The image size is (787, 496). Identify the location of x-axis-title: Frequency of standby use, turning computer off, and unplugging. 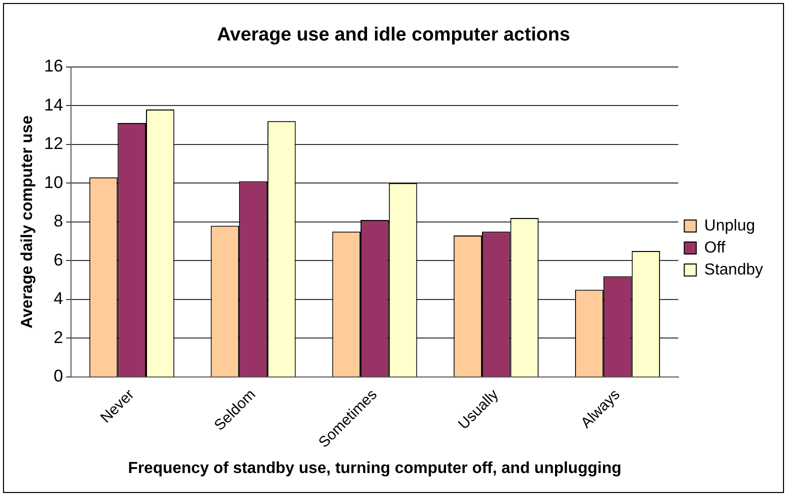
(375, 468).